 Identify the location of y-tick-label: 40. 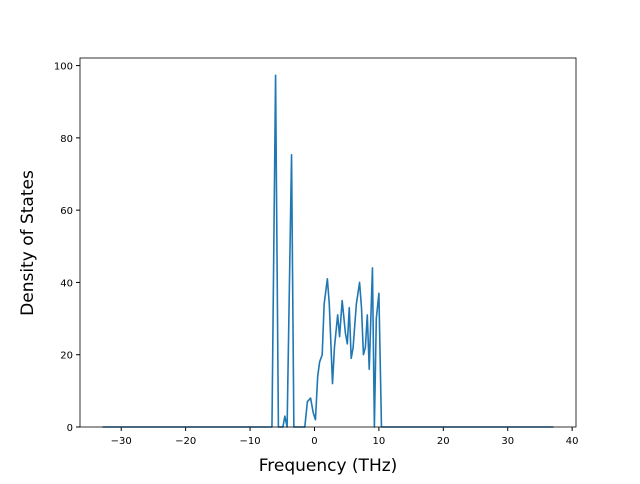
(66, 283).